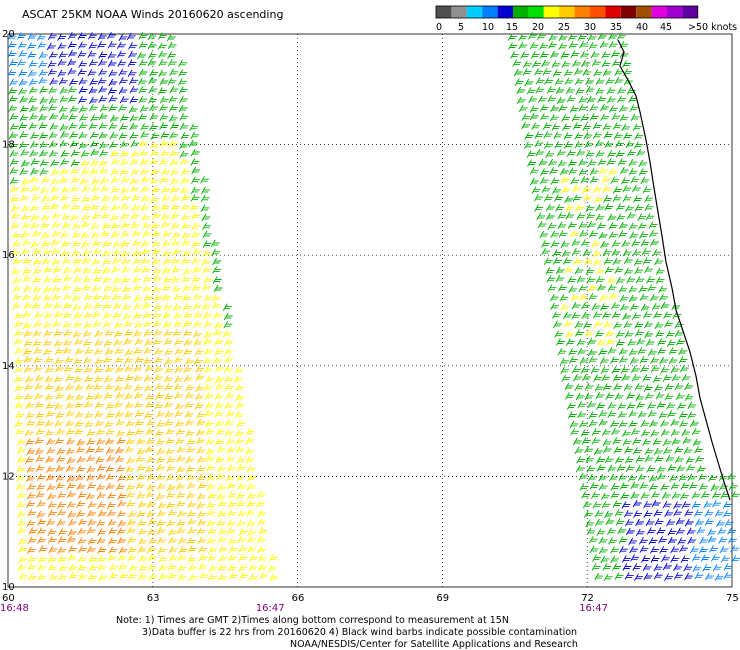 This screenshot has width=740, height=650. I want to click on lon-tick-label: 66, so click(298, 598).